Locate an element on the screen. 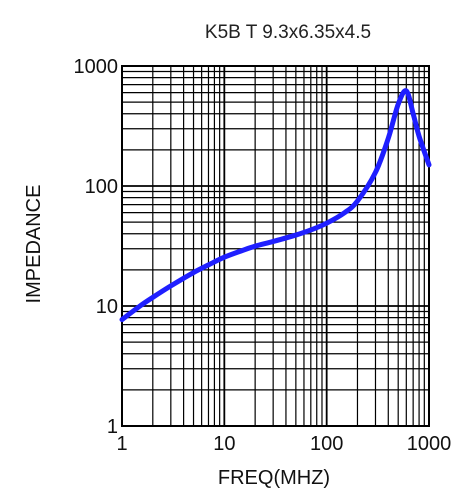 The width and height of the screenshot is (466, 495). x-axis-label: FREQ(MHZ) is located at coordinates (274, 478).